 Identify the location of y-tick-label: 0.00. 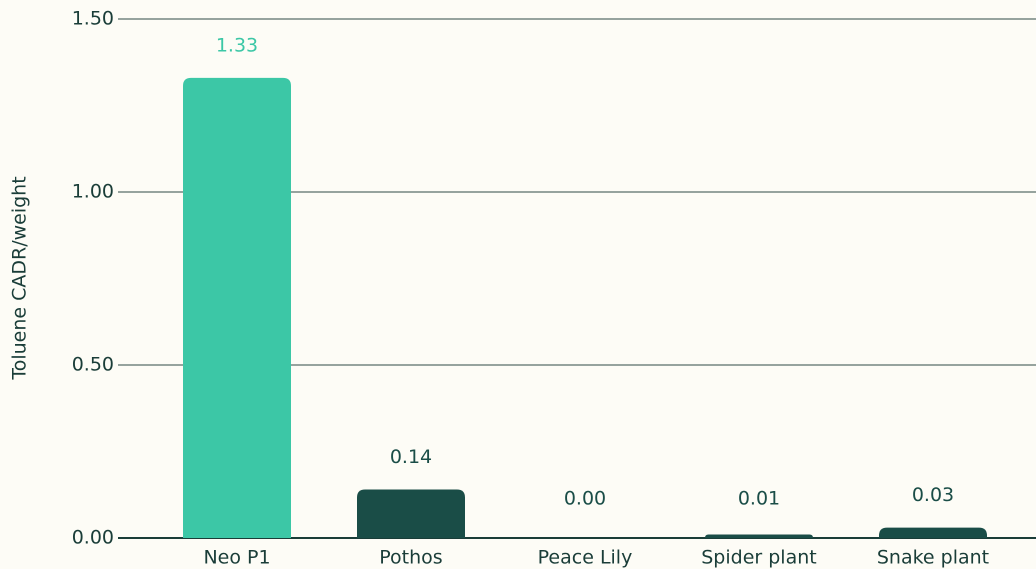
(93, 538).